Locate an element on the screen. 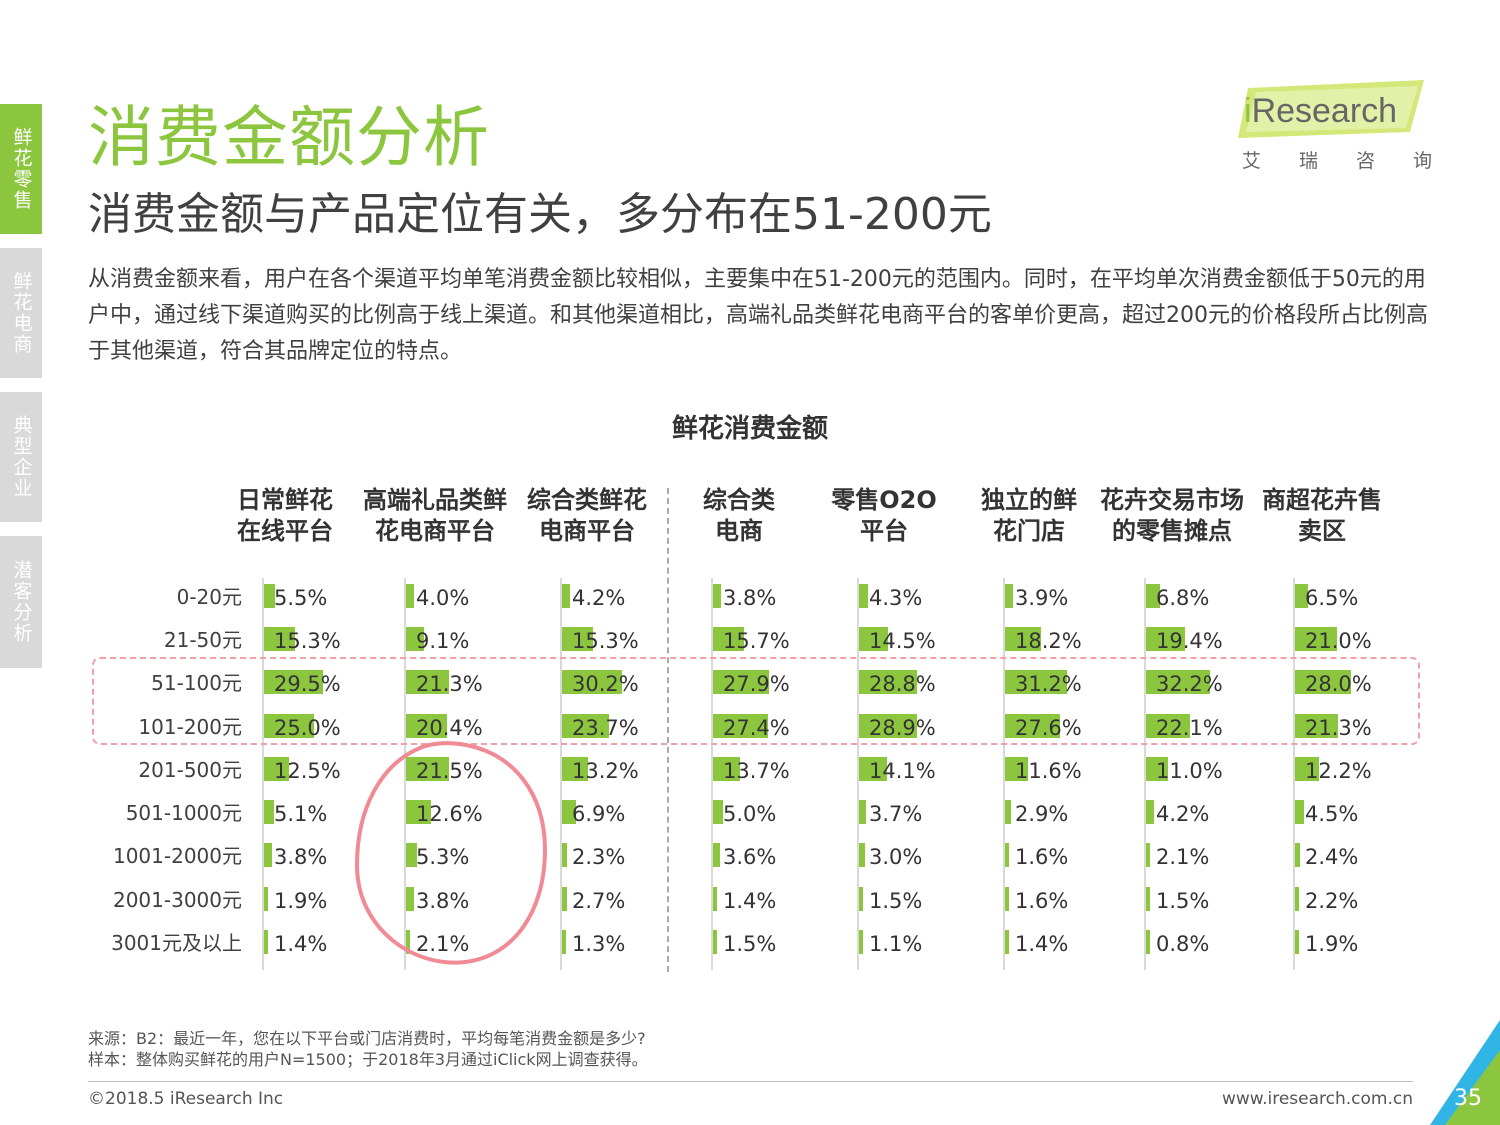  row-label: 3001元及以上 is located at coordinates (176, 943).